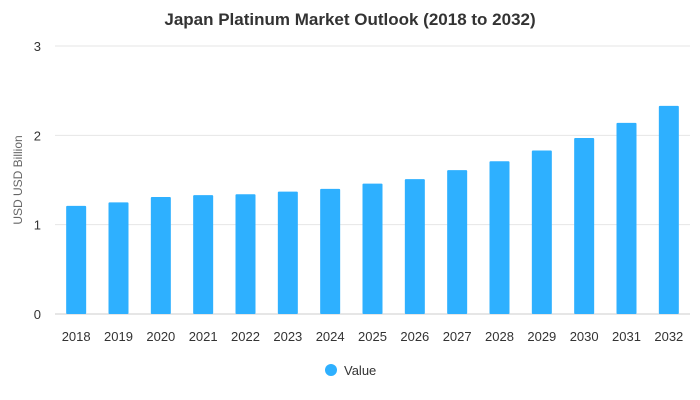 The image size is (700, 400). What do you see at coordinates (287, 252) in the screenshot?
I see `bar-2023` at bounding box center [287, 252].